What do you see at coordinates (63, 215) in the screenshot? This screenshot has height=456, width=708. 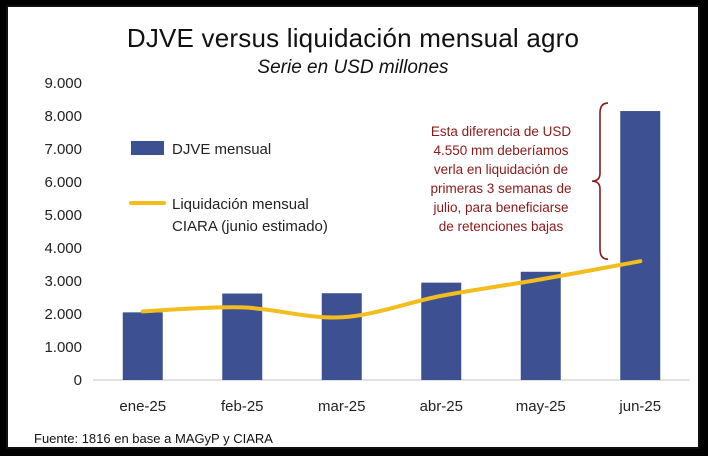 I see `y-tick-label: 5.000` at bounding box center [63, 215].